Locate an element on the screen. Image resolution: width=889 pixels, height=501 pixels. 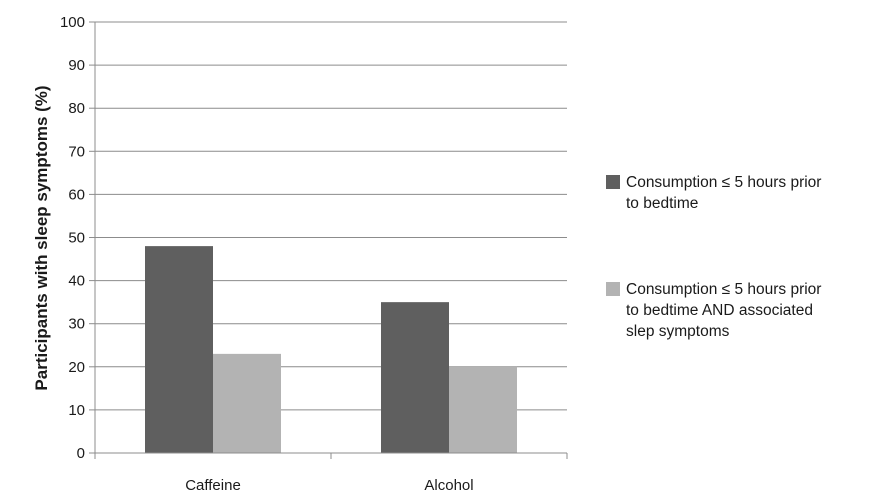
y-tick-label: 50 is located at coordinates (76, 238).